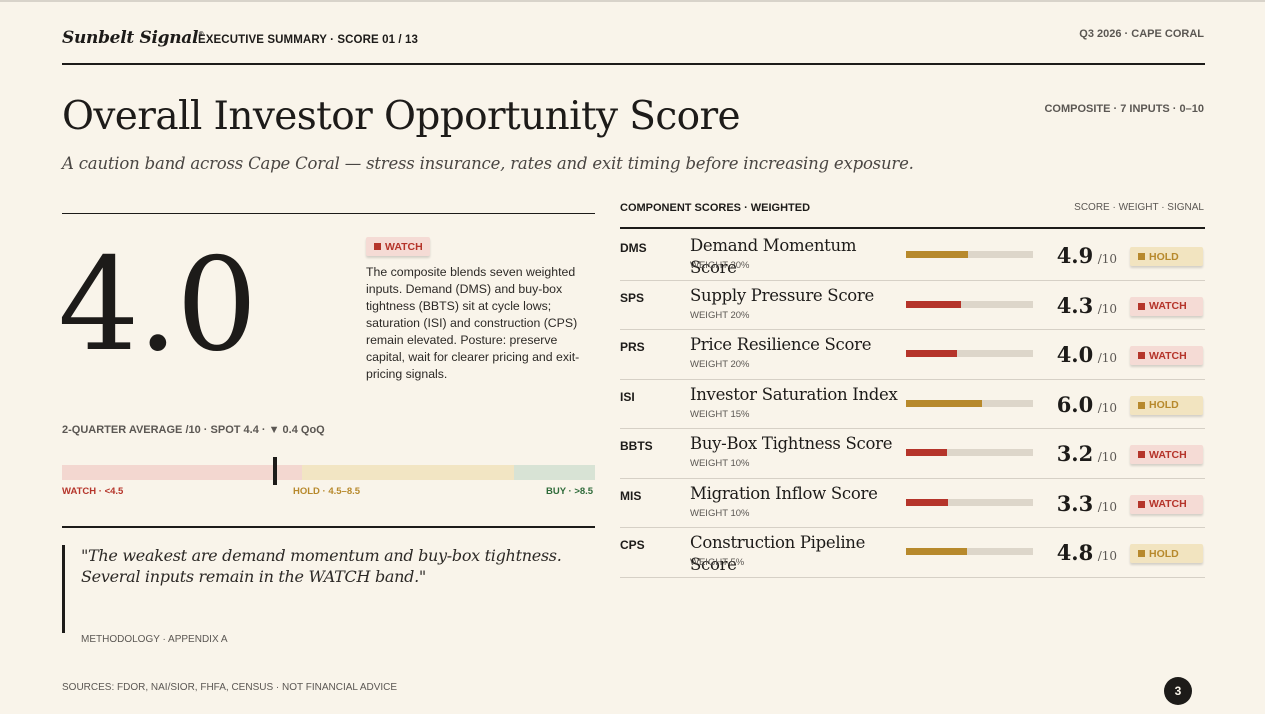 The height and width of the screenshot is (714, 1265). I want to click on left-divider, so click(328, 213).